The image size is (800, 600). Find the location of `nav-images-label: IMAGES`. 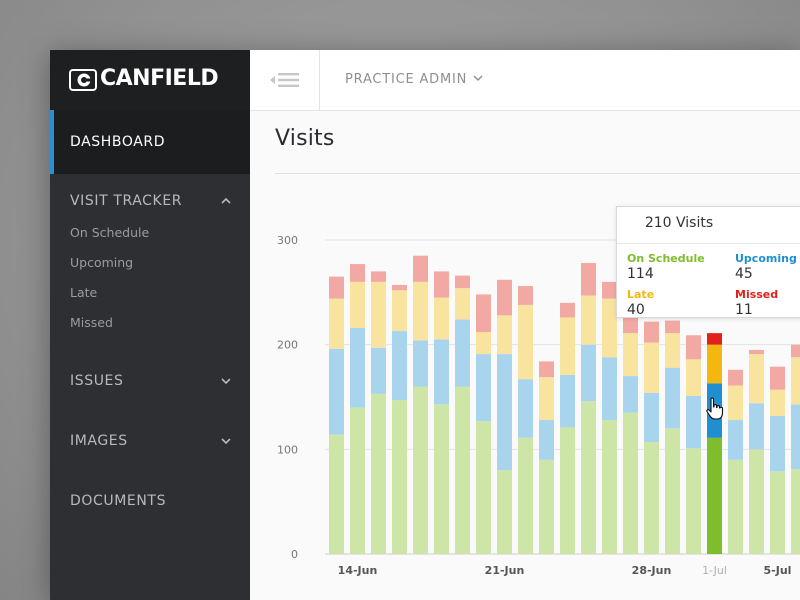

nav-images-label: IMAGES is located at coordinates (99, 441).